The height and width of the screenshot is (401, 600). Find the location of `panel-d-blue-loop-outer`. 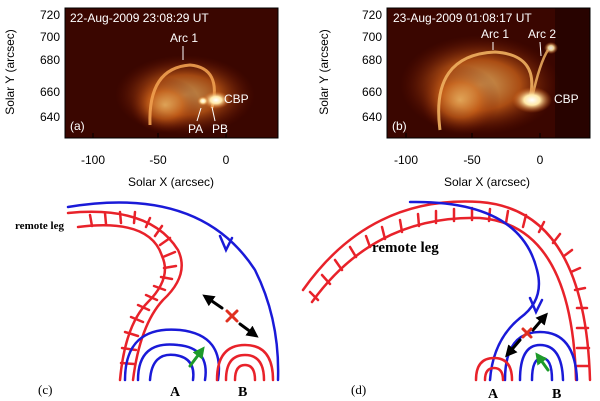

panel-d-blue-loop-outer is located at coordinates (541, 356).